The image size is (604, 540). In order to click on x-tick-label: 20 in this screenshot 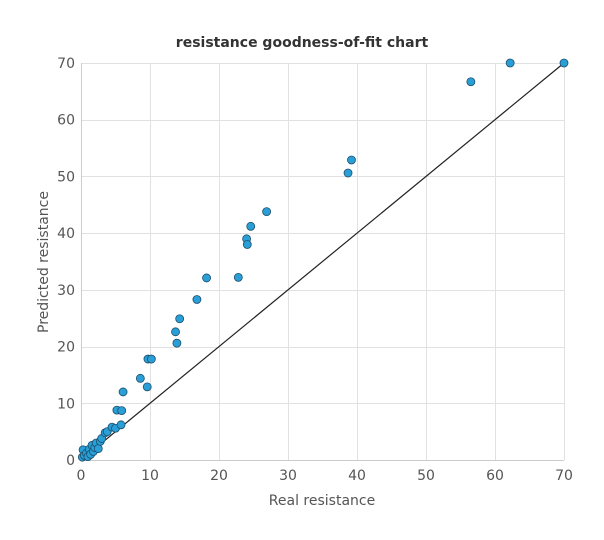, I will do `click(219, 476)`.